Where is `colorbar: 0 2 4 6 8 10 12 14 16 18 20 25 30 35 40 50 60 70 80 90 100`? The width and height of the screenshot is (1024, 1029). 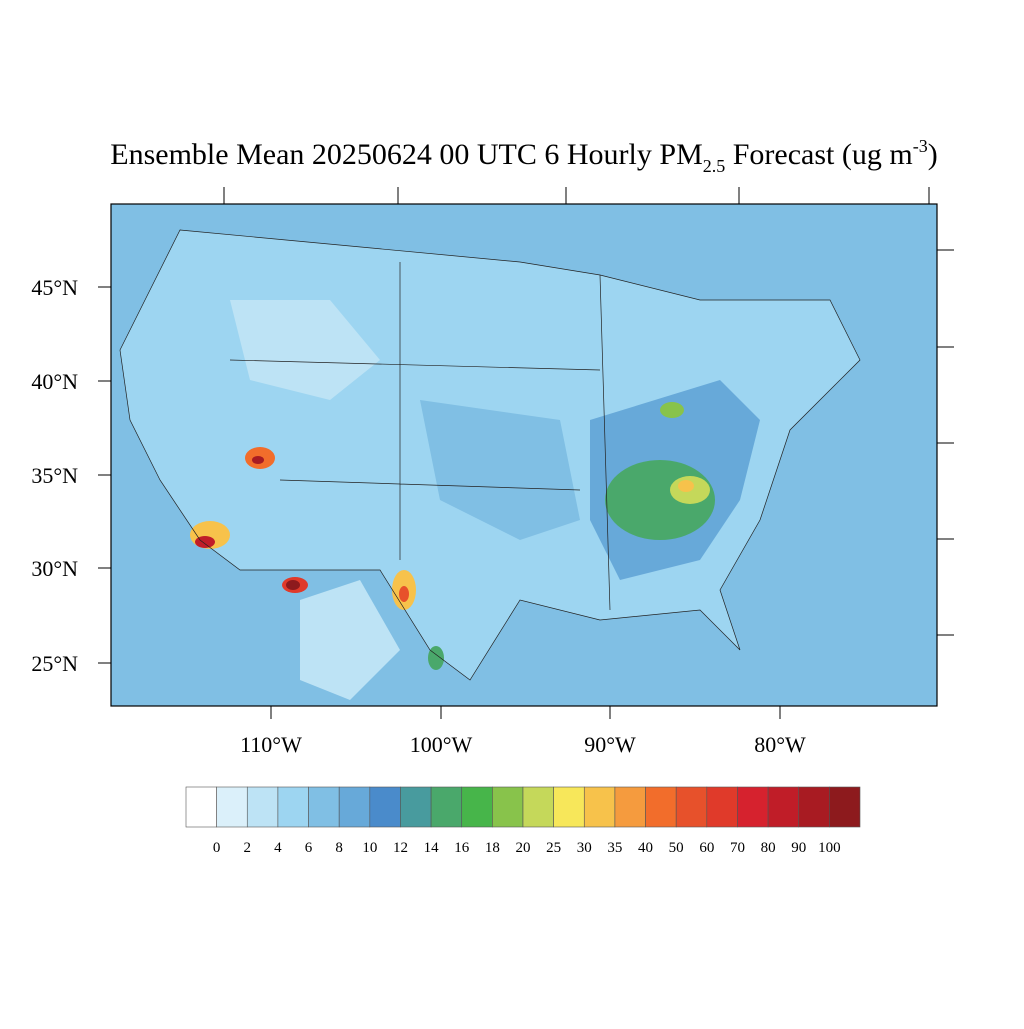
colorbar: 0 2 4 6 8 10 12 14 16 18 20 25 30 35 40 50 60 70 80 90 100 is located at coordinates (523, 821).